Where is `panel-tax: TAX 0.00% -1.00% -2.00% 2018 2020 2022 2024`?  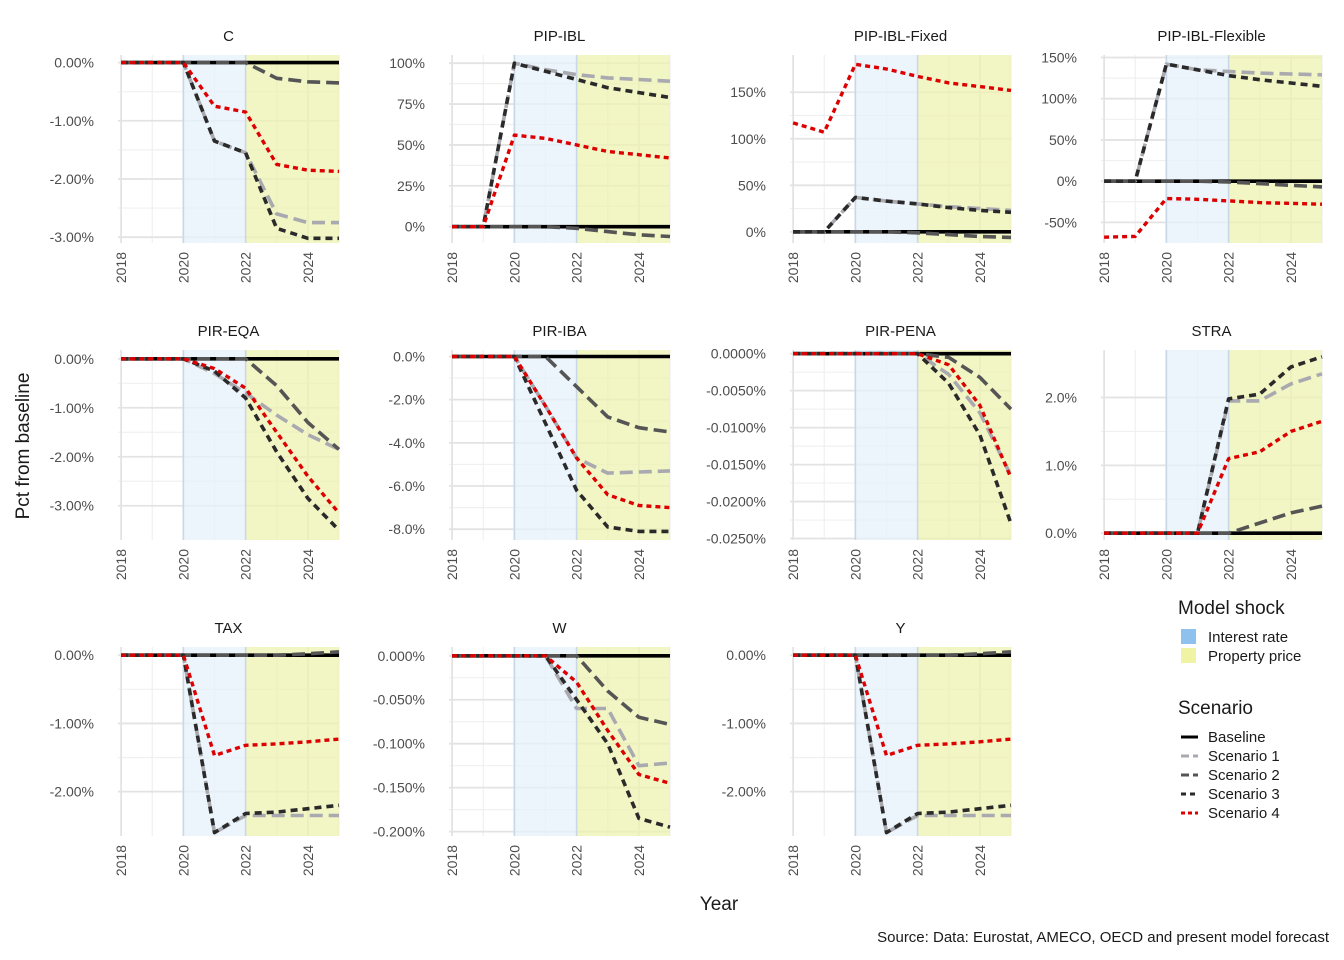
panel-tax: TAX 0.00% -1.00% -2.00% 2018 2020 2022 2024 is located at coordinates (195, 748).